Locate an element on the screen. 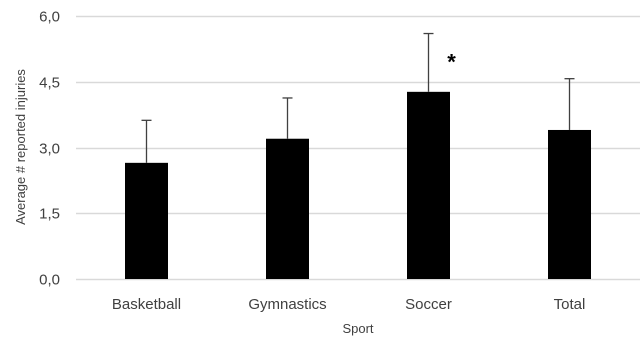  annotations: * is located at coordinates (451, 62).